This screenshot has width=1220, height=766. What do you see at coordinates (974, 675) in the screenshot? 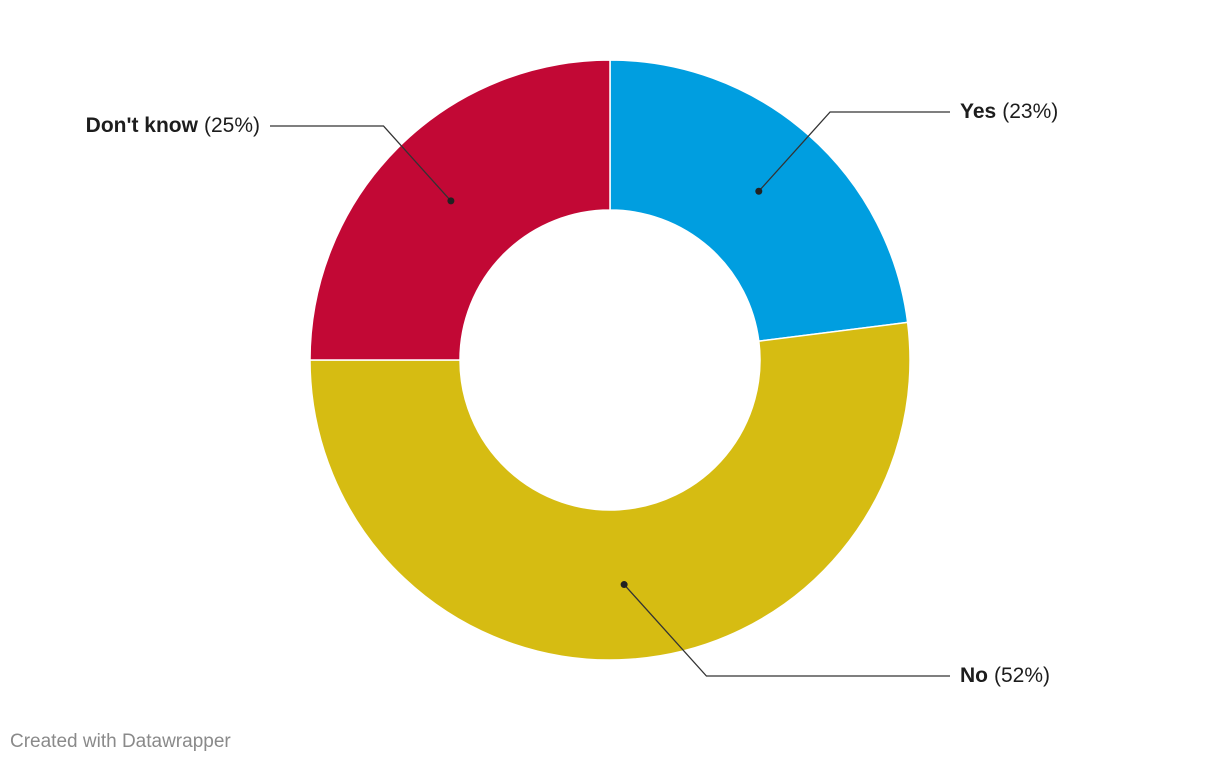
I see `slice-name: No` at bounding box center [974, 675].